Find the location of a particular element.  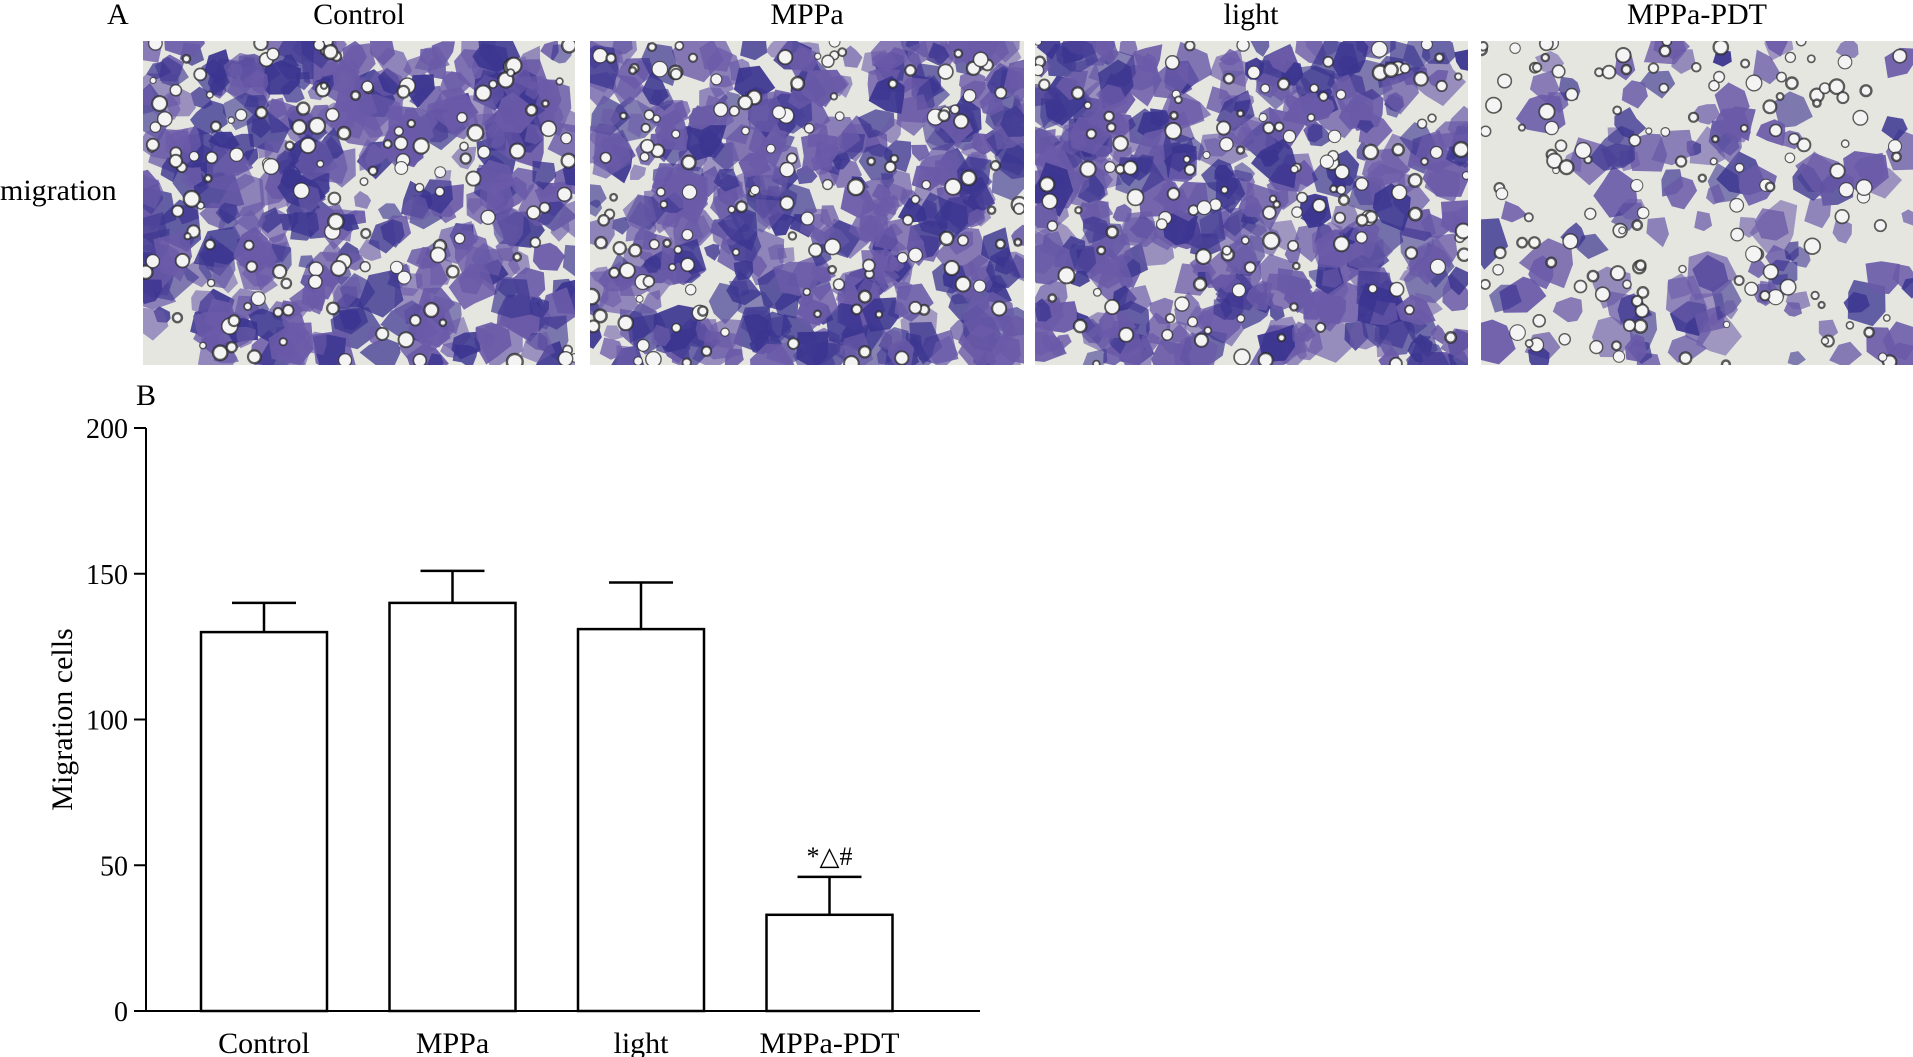

micrograph-mppa-pdt is located at coordinates (1697, 203).